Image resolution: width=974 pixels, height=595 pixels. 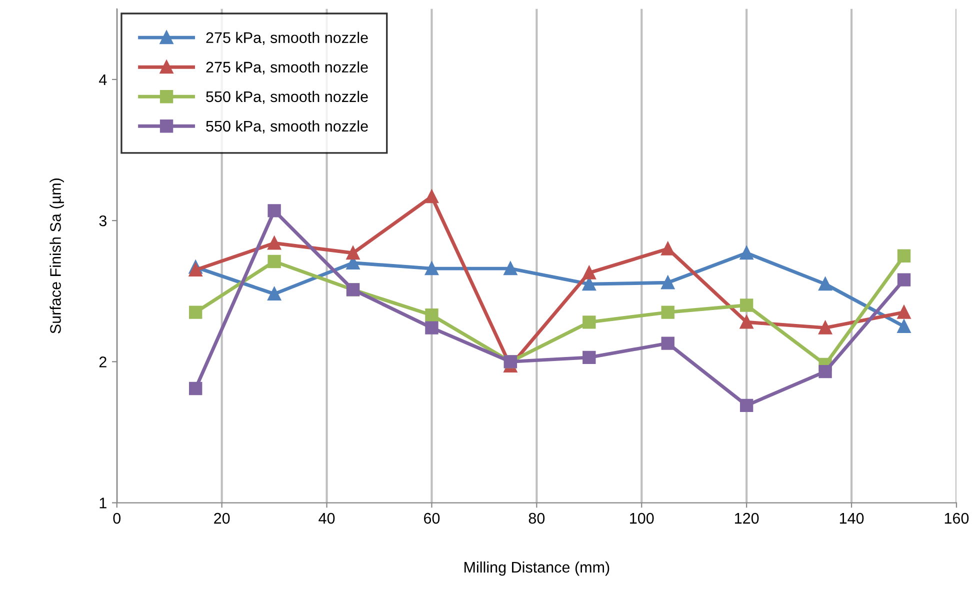 I want to click on x-axis-title: Milling Distance (mm), so click(x=537, y=568).